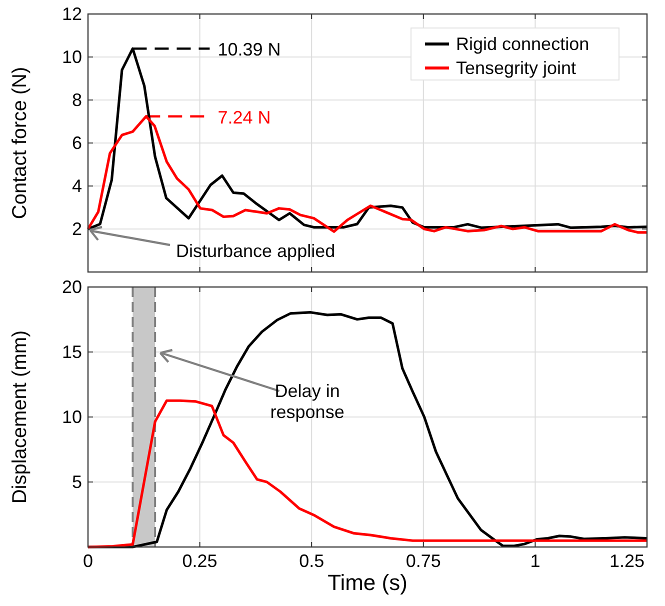 The width and height of the screenshot is (665, 606). What do you see at coordinates (423, 561) in the screenshot?
I see `x-tick-label: 0.75` at bounding box center [423, 561].